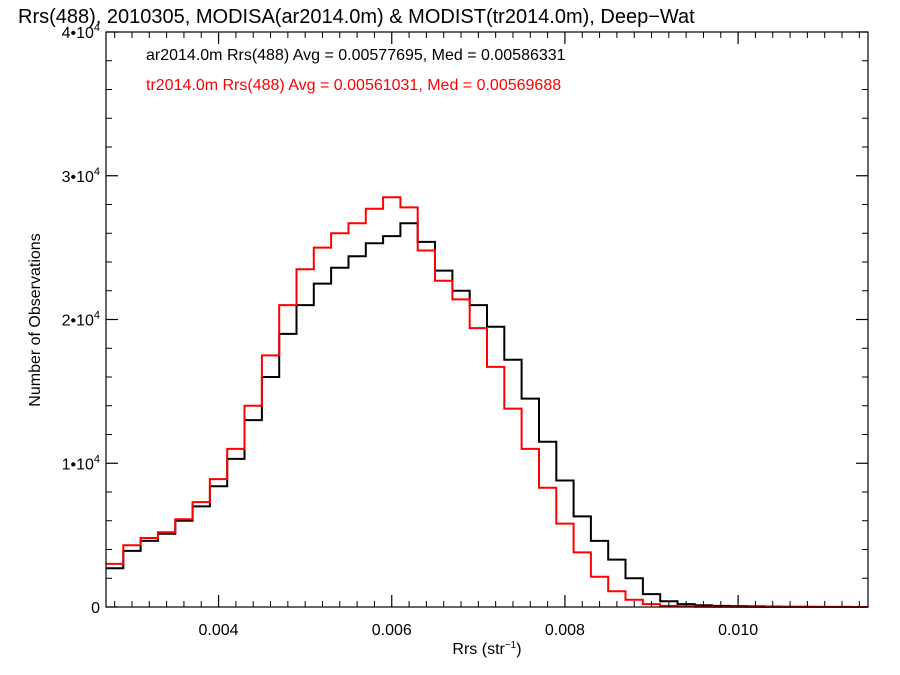 This screenshot has width=900, height=675. I want to click on y-tick-label-2: 2•104, so click(81, 320).